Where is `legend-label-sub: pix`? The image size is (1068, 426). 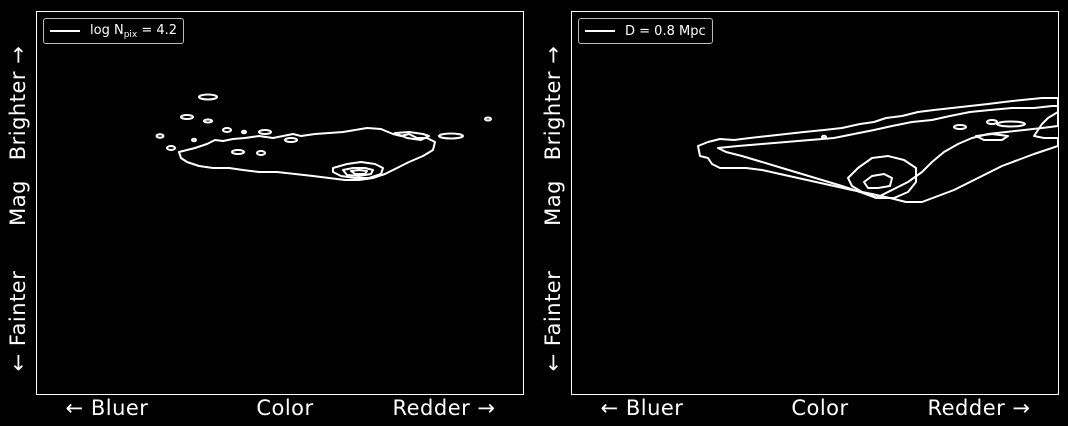 legend-label-sub: pix is located at coordinates (130, 34).